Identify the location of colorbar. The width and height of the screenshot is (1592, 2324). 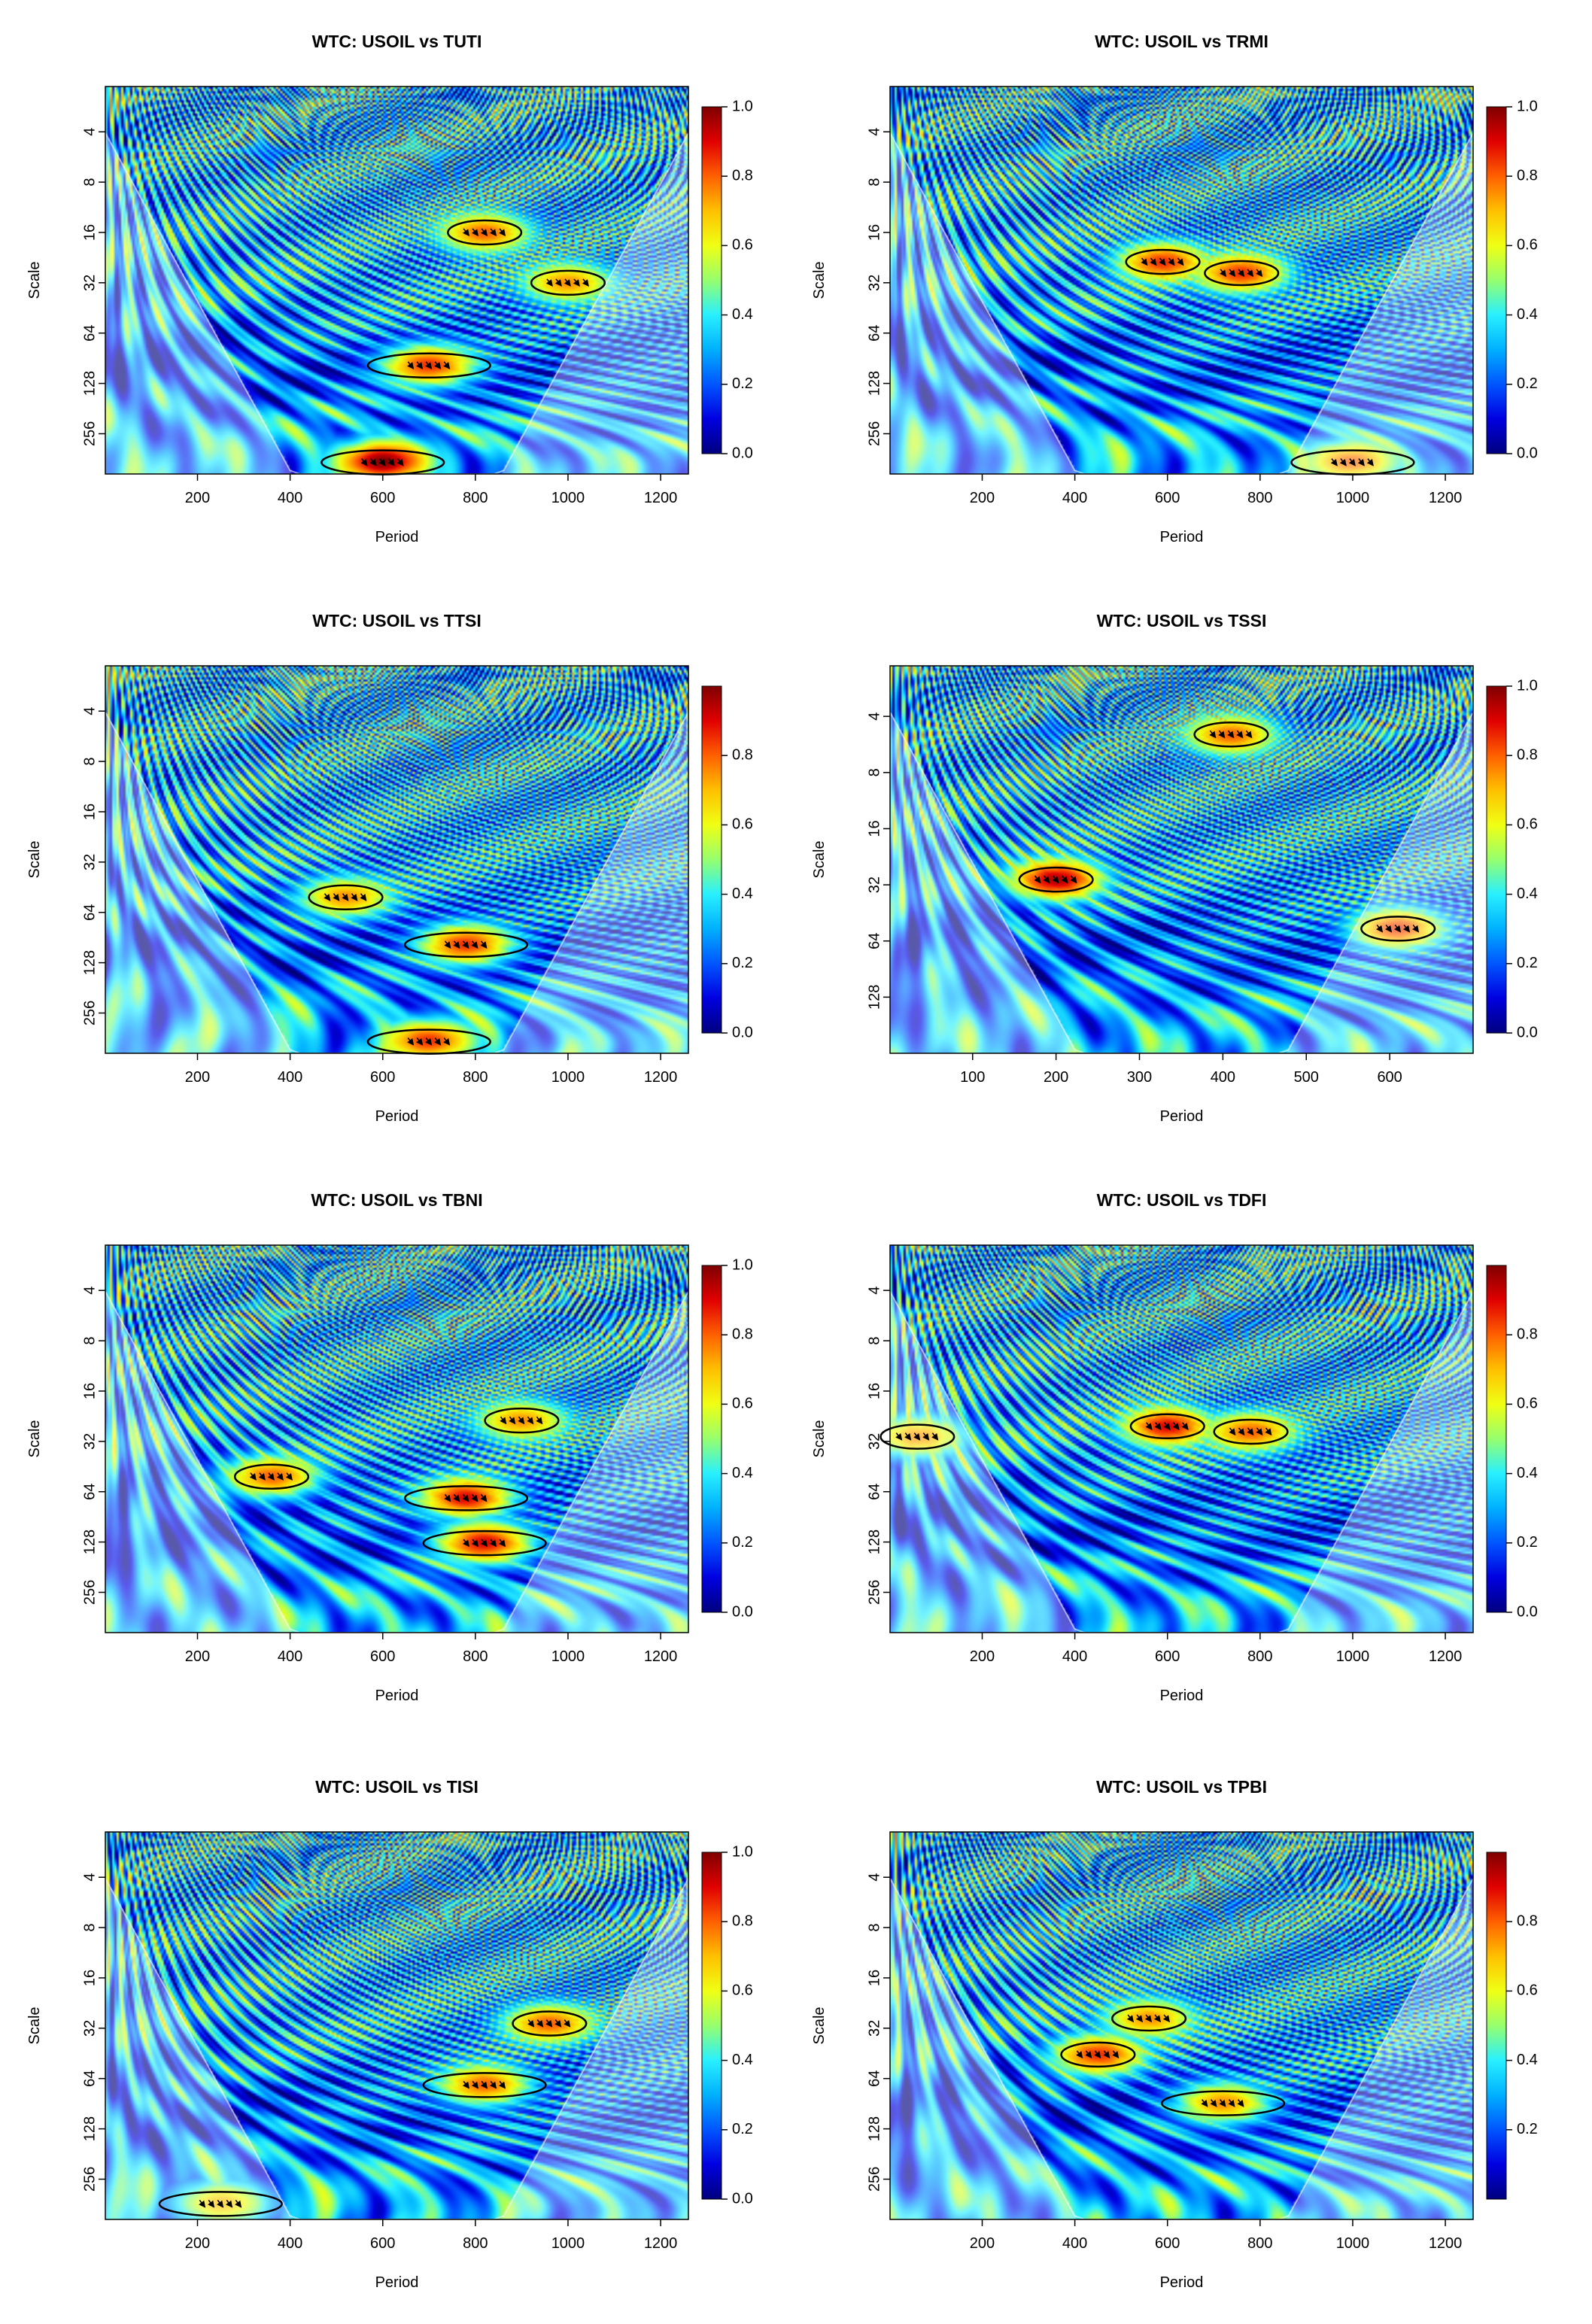
(1496, 859).